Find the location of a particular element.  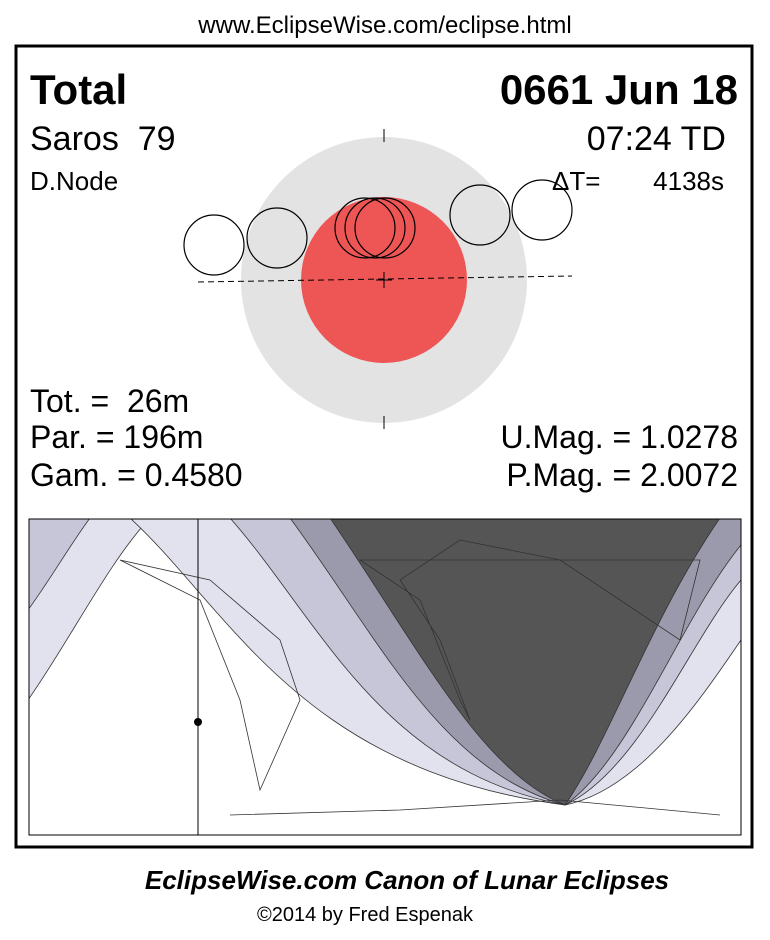

gam: Gam. = 0.4580 is located at coordinates (136, 475).